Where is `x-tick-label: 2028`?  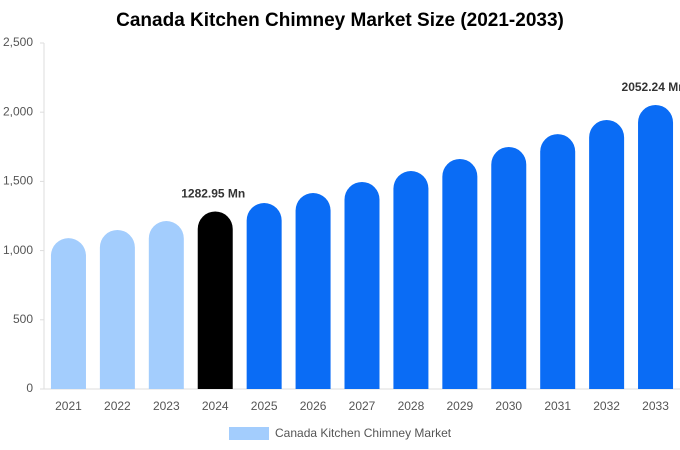 x-tick-label: 2028 is located at coordinates (411, 406).